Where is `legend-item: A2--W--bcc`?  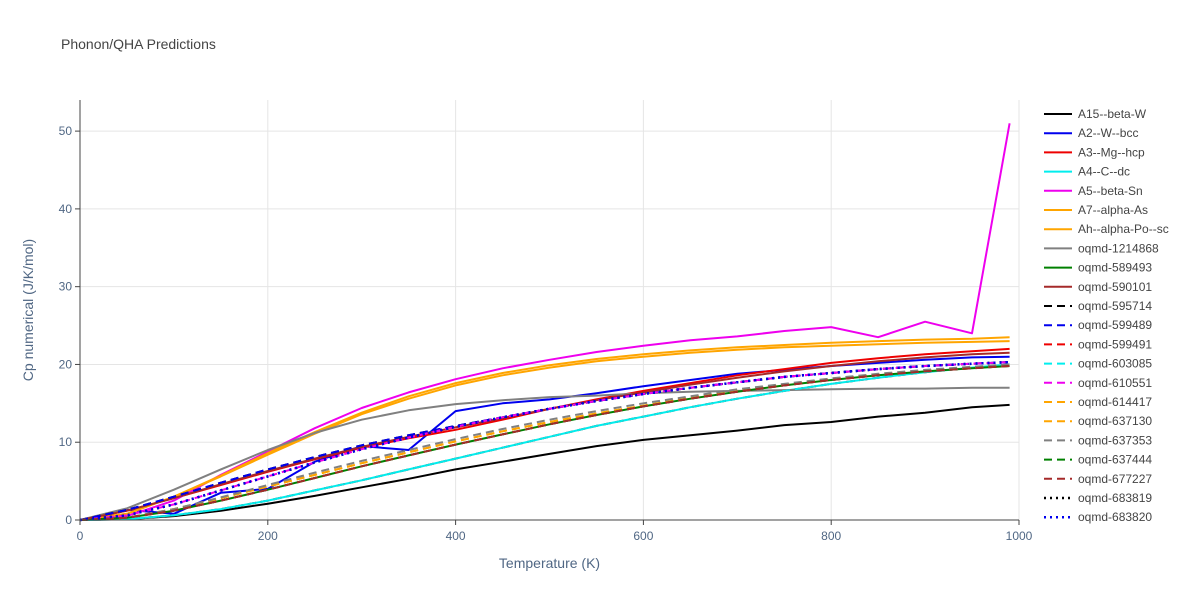 legend-item: A2--W--bcc is located at coordinates (1091, 133).